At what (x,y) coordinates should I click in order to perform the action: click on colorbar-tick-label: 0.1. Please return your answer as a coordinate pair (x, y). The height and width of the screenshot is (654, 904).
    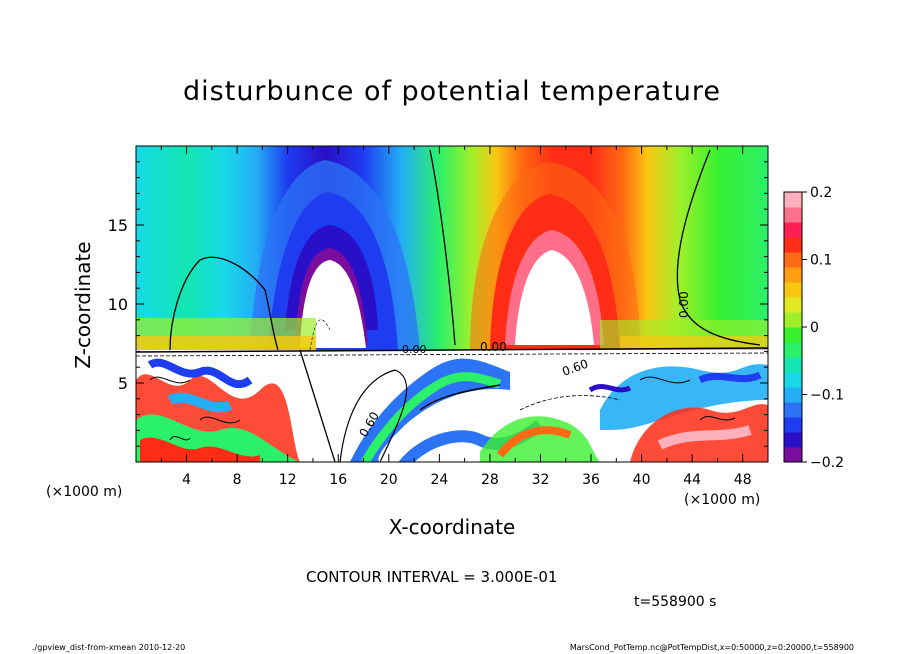
    Looking at the image, I should click on (821, 261).